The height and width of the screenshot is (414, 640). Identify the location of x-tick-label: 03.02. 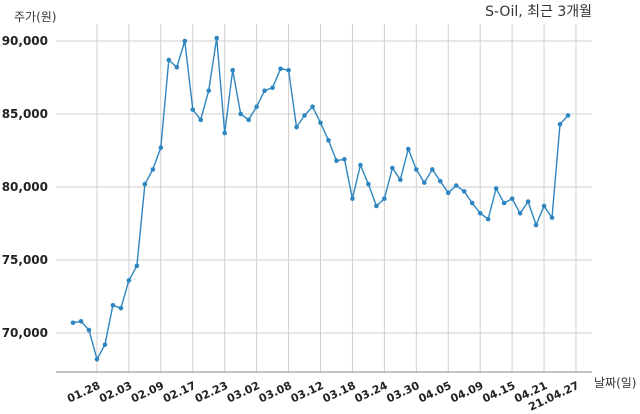
(243, 392).